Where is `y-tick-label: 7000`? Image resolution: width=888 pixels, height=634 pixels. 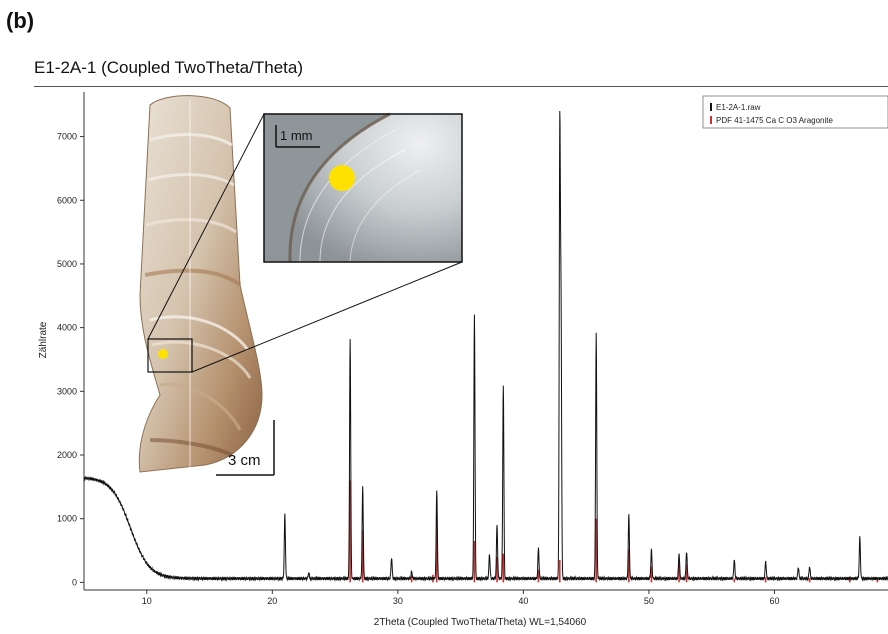 y-tick-label: 7000 is located at coordinates (67, 137).